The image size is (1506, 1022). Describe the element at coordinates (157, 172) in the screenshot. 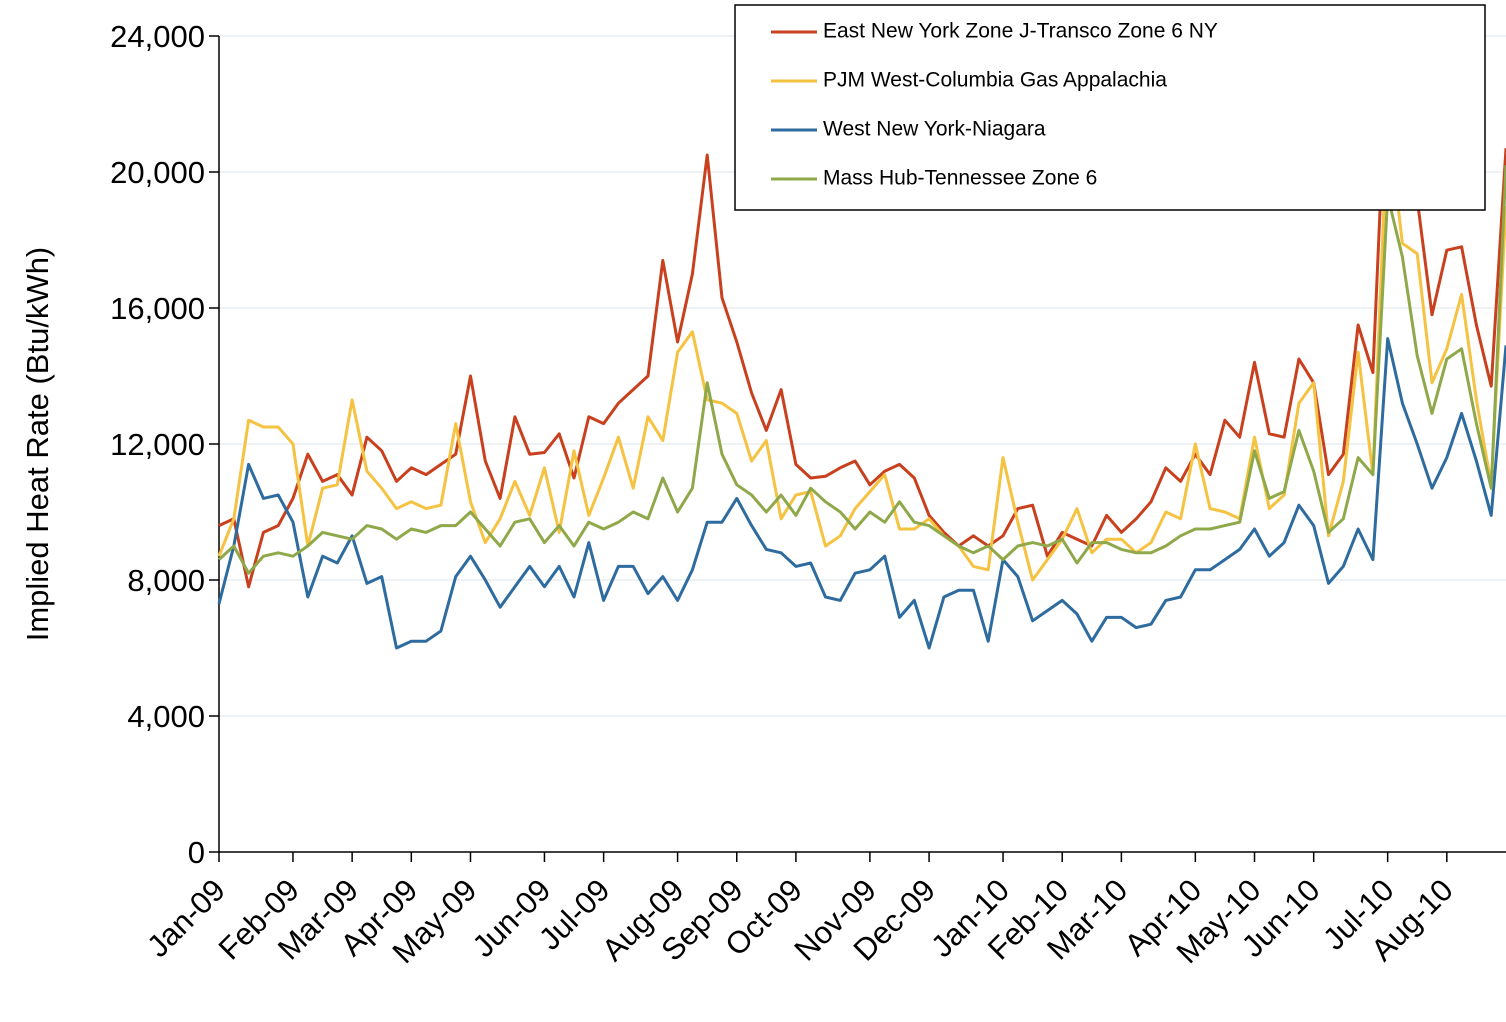

I see `y-tick-label: 20,000` at that location.